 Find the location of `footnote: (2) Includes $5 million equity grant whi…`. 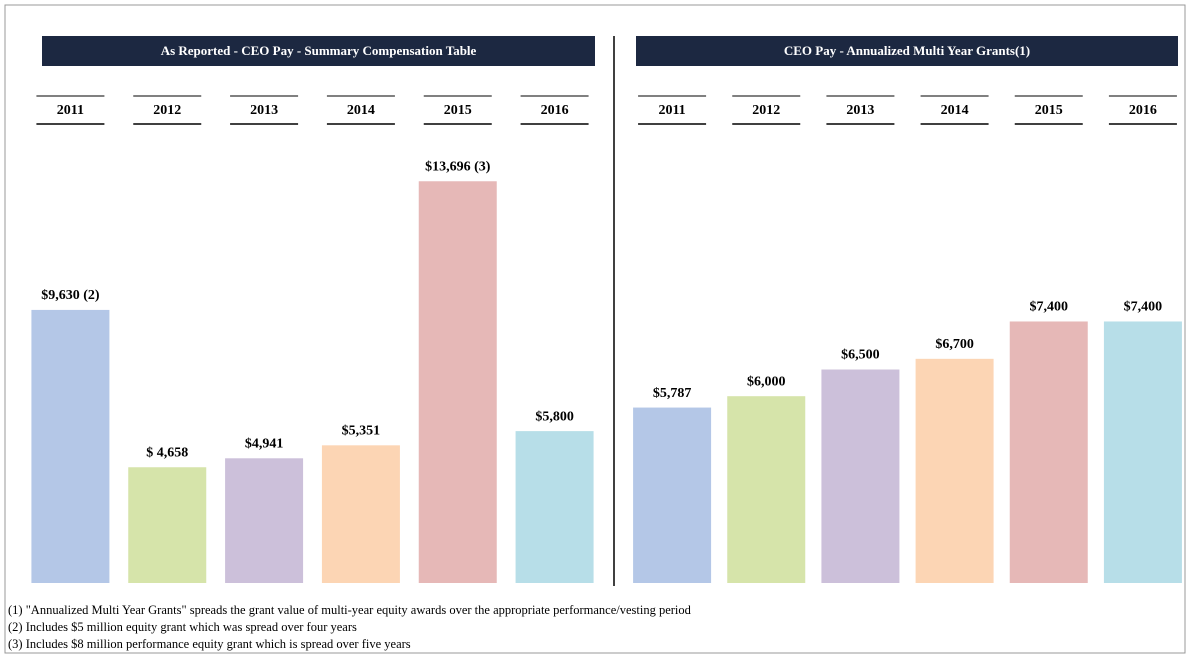

footnote: (2) Includes $5 million equity grant whi… is located at coordinates (182, 627).